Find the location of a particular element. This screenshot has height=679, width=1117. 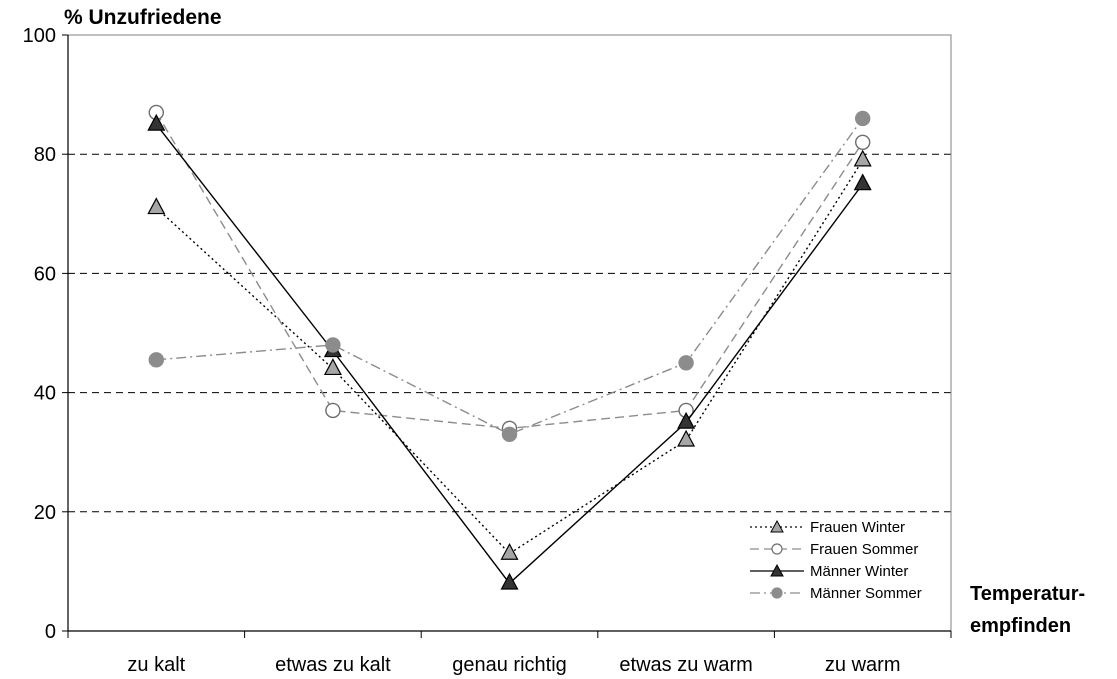

x-tick-label-etwas-zu-warm: etwas zu warm is located at coordinates (685, 665).